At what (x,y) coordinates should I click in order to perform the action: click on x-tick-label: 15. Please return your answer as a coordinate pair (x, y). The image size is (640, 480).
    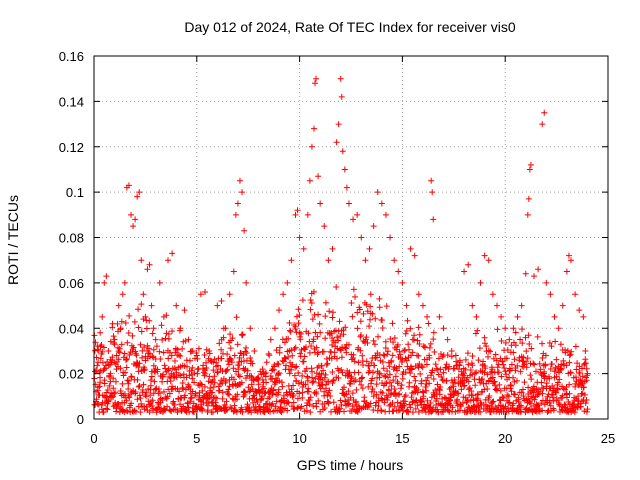
    Looking at the image, I should click on (402, 438).